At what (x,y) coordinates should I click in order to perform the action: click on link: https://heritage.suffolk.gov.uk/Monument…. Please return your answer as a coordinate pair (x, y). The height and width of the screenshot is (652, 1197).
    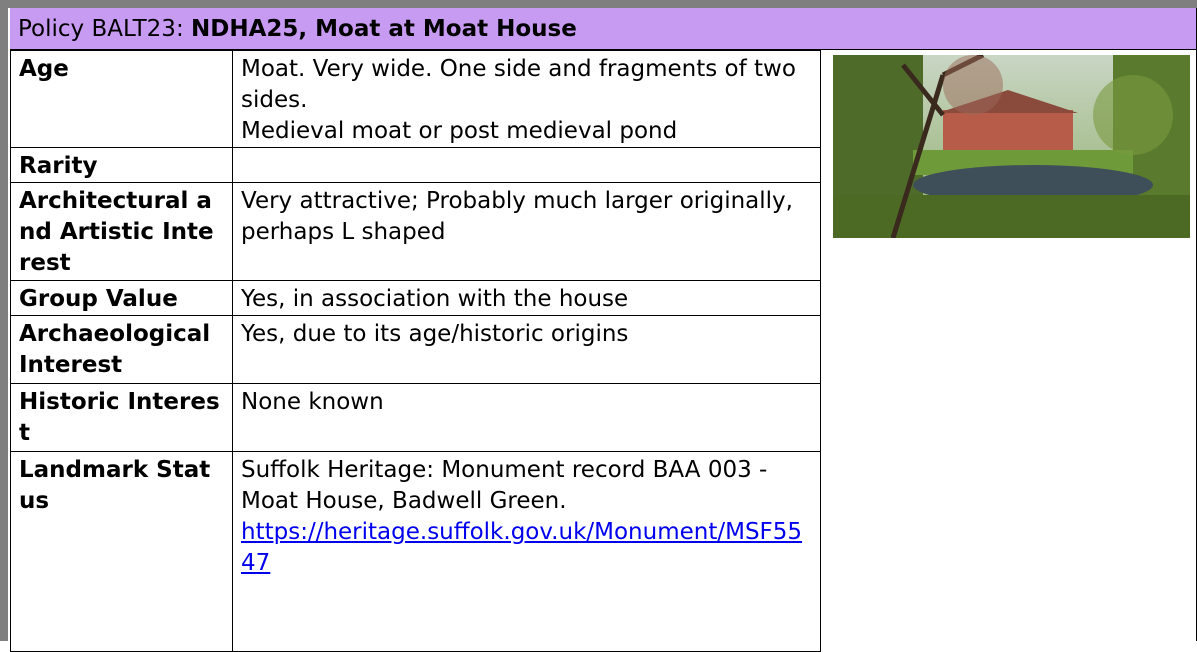
    Looking at the image, I should click on (522, 547).